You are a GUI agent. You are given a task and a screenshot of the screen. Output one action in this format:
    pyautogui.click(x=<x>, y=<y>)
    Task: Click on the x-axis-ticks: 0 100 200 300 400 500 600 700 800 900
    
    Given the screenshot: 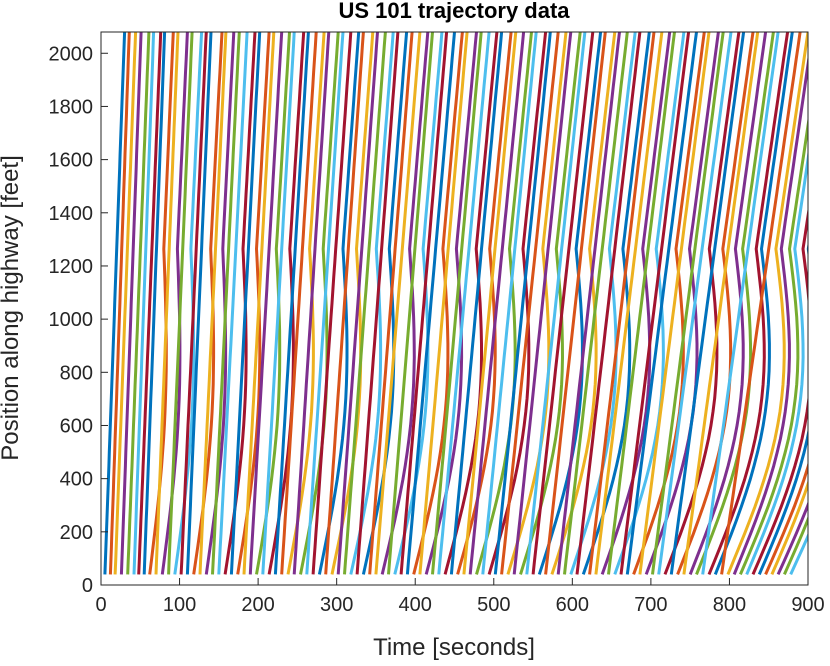 What is the action you would take?
    pyautogui.click(x=460, y=597)
    